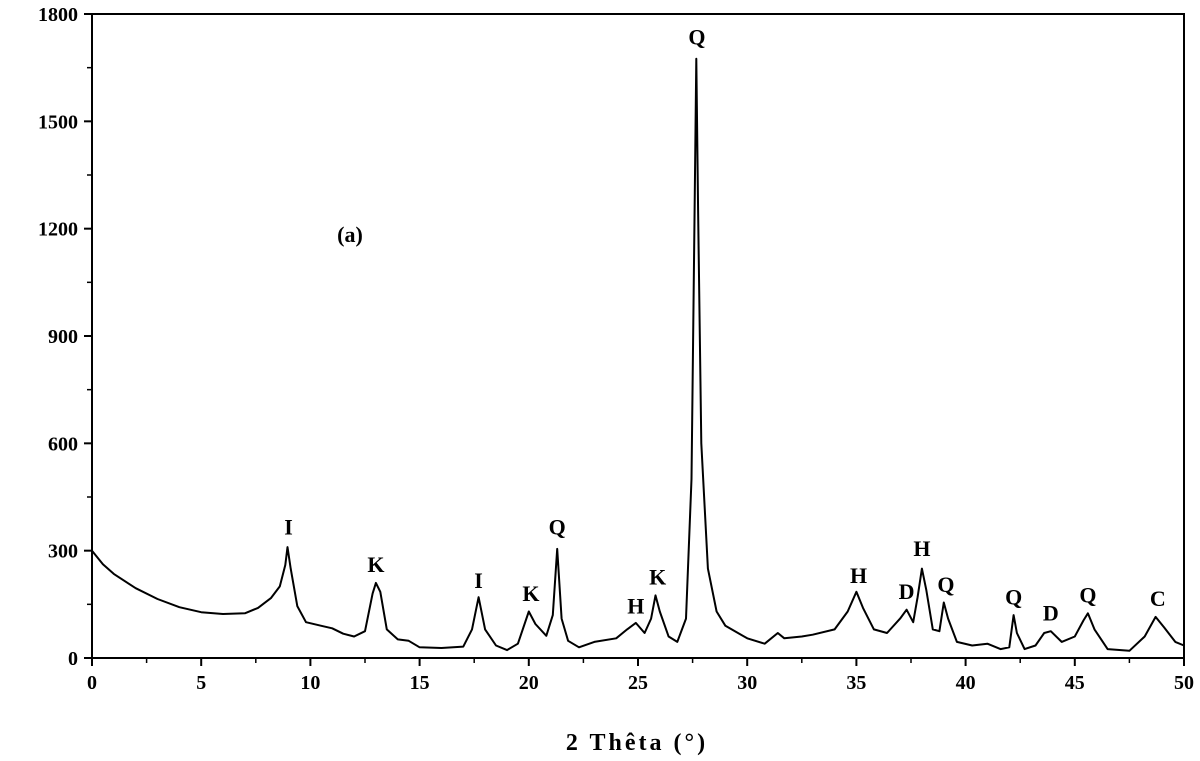 The width and height of the screenshot is (1200, 761). What do you see at coordinates (63, 552) in the screenshot?
I see `y-tick-label: 300` at bounding box center [63, 552].